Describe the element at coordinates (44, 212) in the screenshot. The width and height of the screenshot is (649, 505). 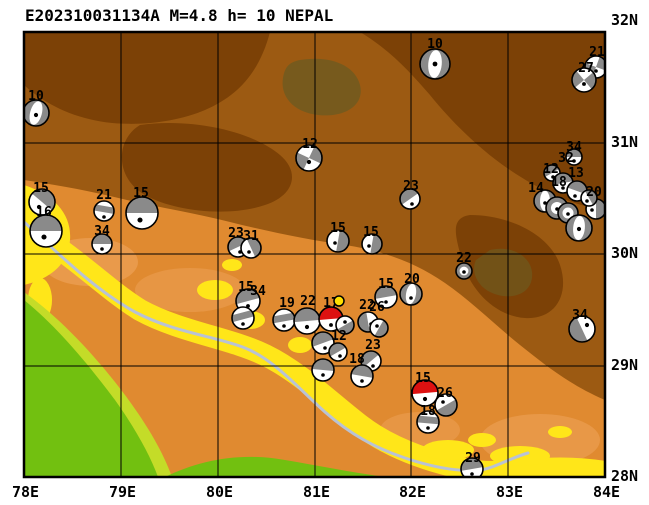
I see `depth-label: 16` at that location.